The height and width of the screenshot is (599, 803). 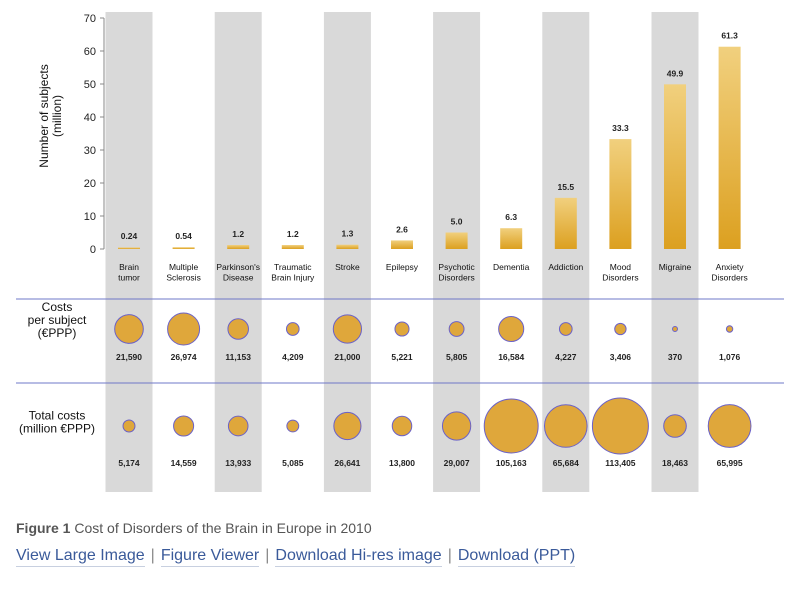 I want to click on bubble-value-label: 5,221, so click(x=402, y=357).